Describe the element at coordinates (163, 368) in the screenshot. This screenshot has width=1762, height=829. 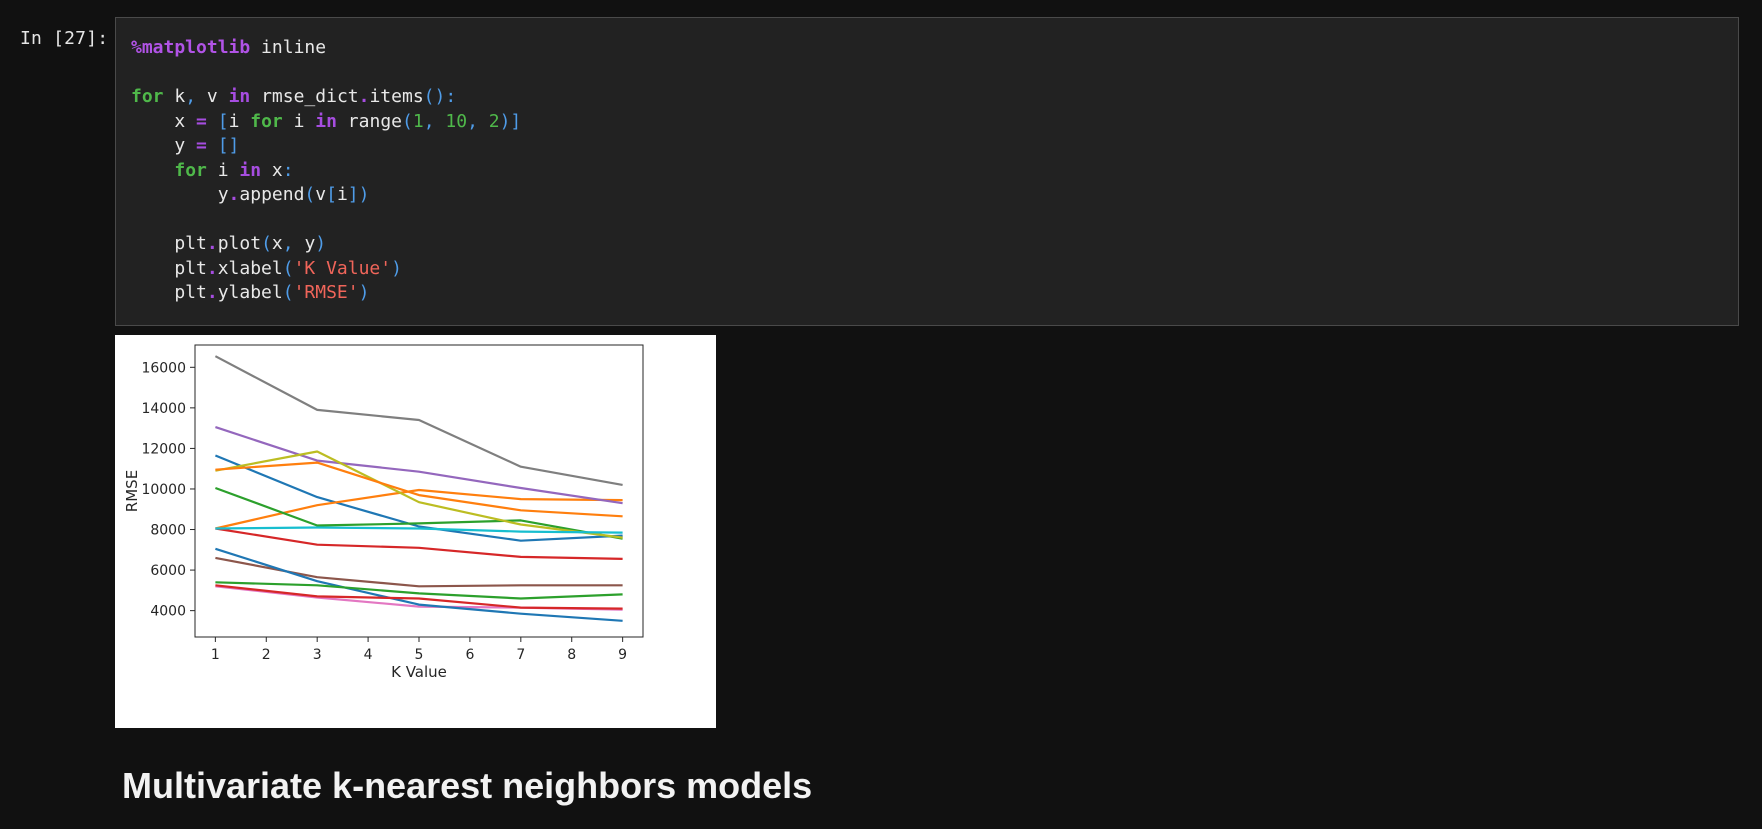
I see `y-tick-label: 16000` at that location.